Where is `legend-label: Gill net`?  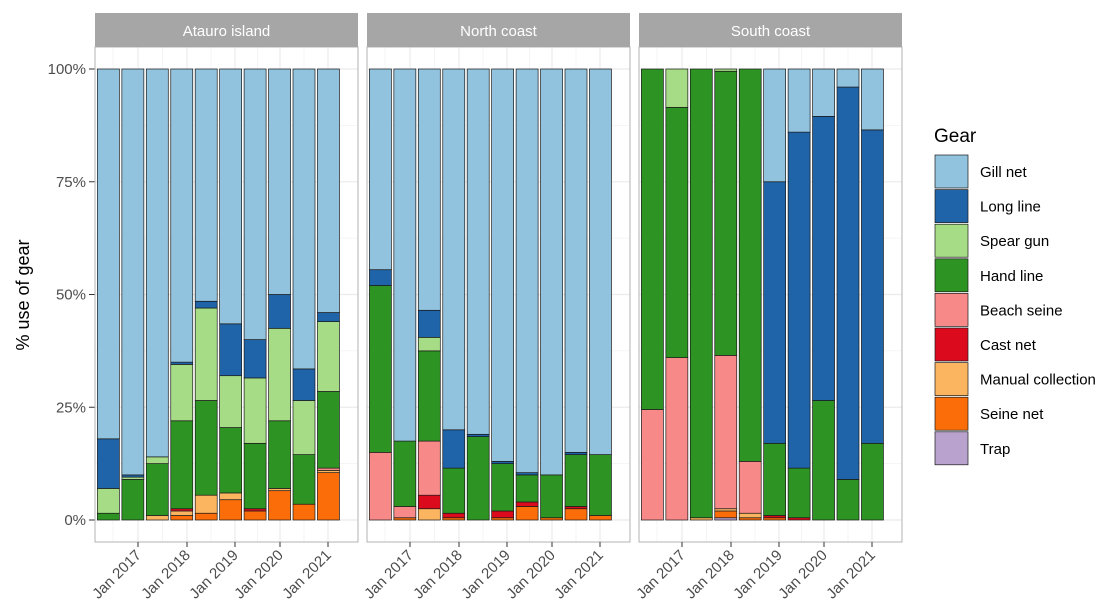
legend-label: Gill net is located at coordinates (1004, 172).